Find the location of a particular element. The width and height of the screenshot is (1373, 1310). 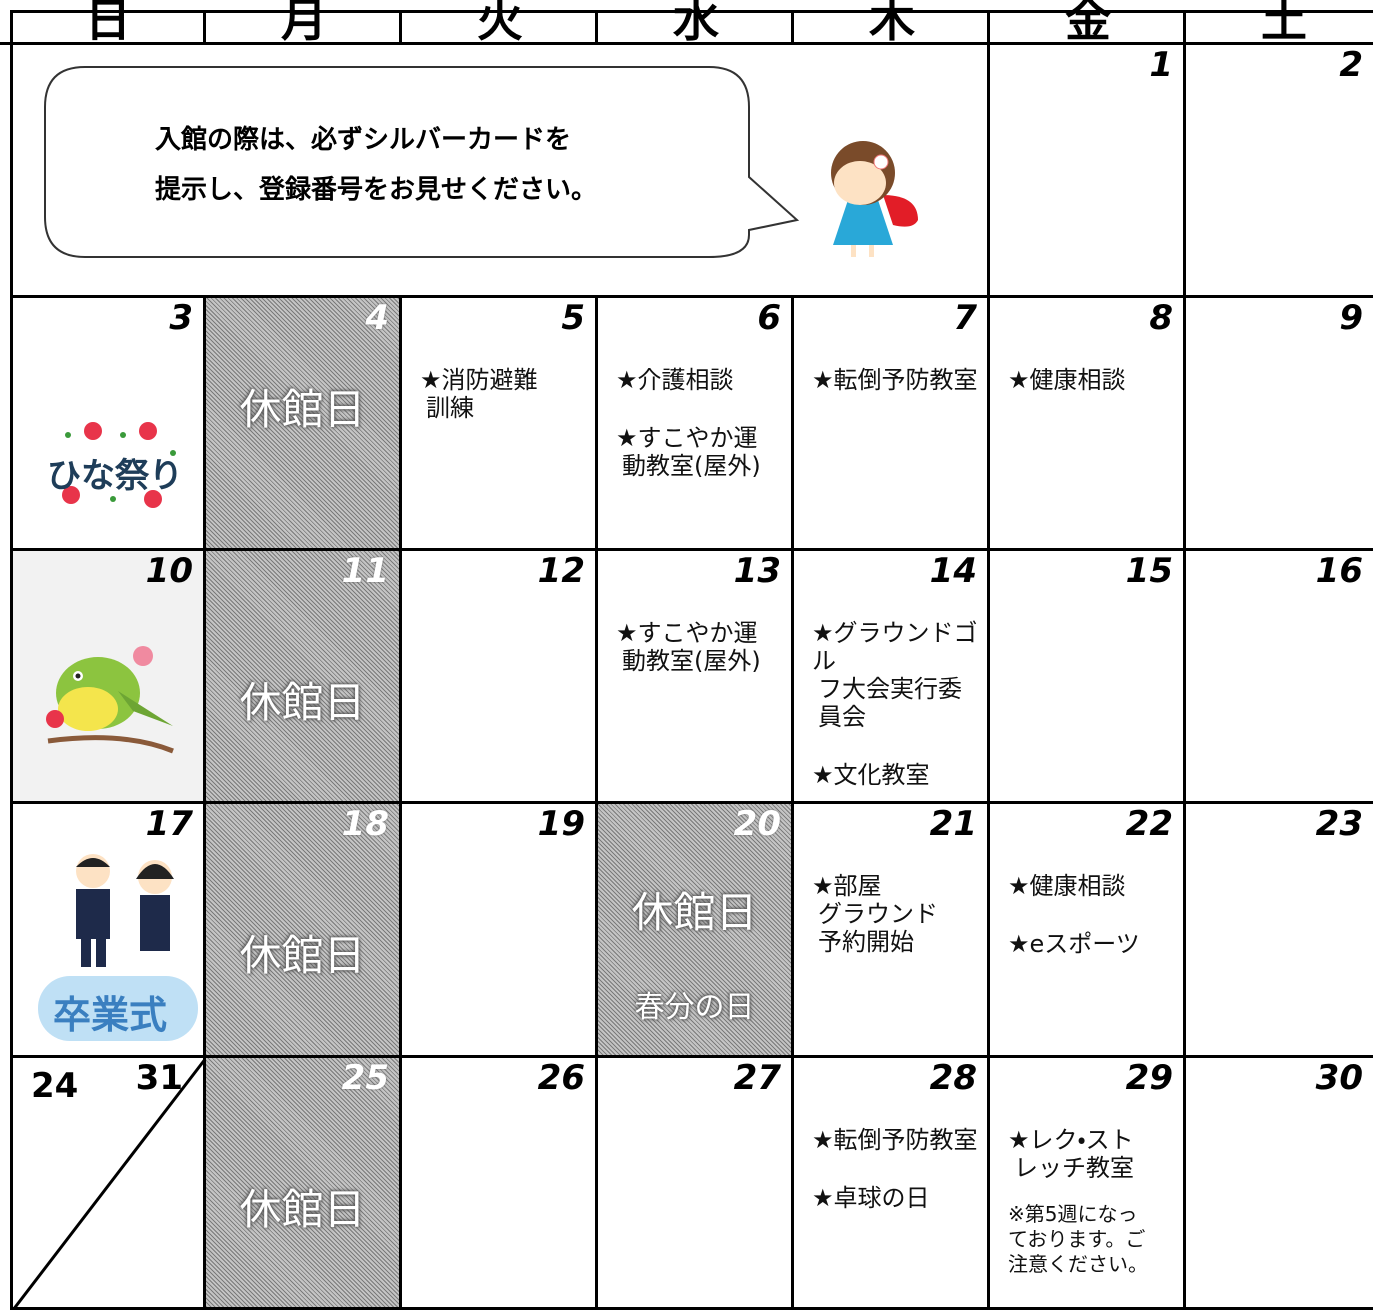

event-line: フ大会実行委員会 is located at coordinates (890, 703).